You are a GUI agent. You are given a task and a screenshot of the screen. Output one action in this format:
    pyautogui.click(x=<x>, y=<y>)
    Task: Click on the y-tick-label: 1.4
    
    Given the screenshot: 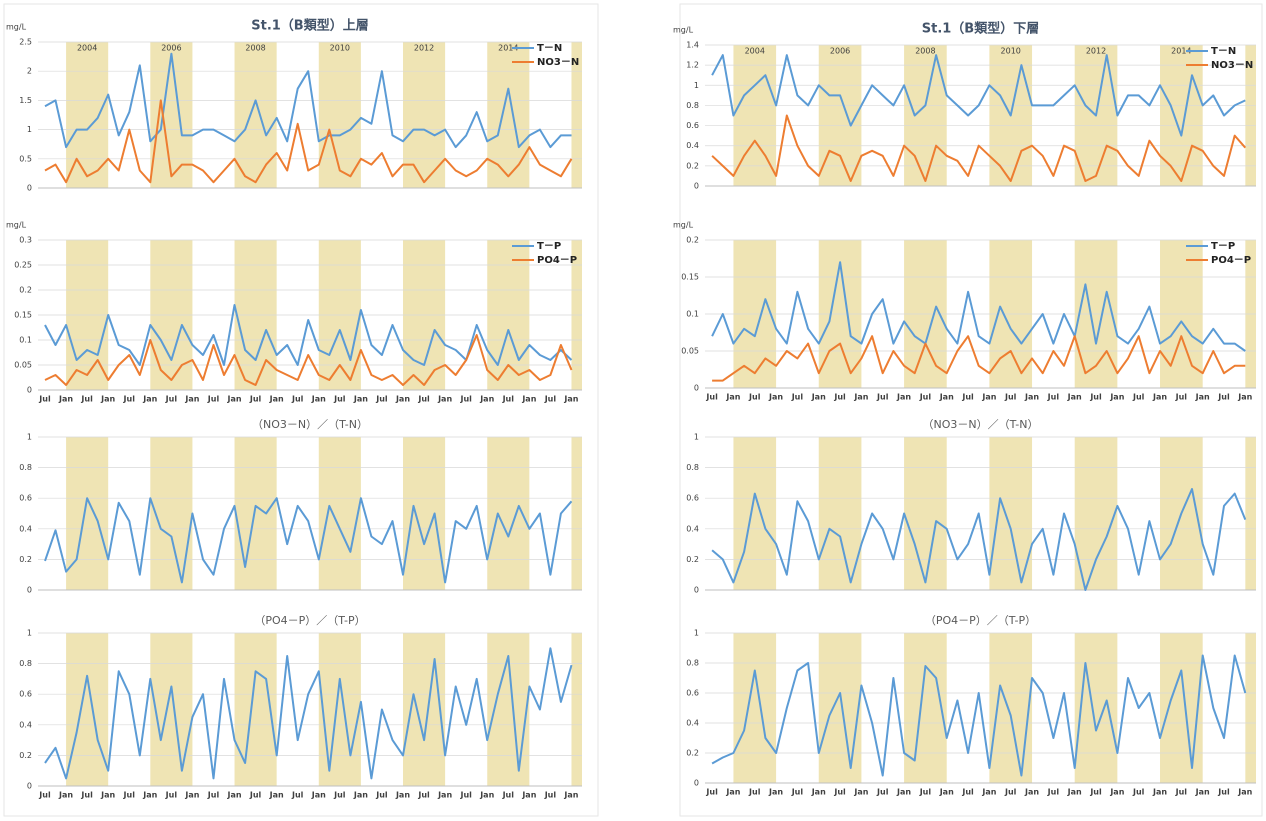 What is the action you would take?
    pyautogui.click(x=692, y=45)
    